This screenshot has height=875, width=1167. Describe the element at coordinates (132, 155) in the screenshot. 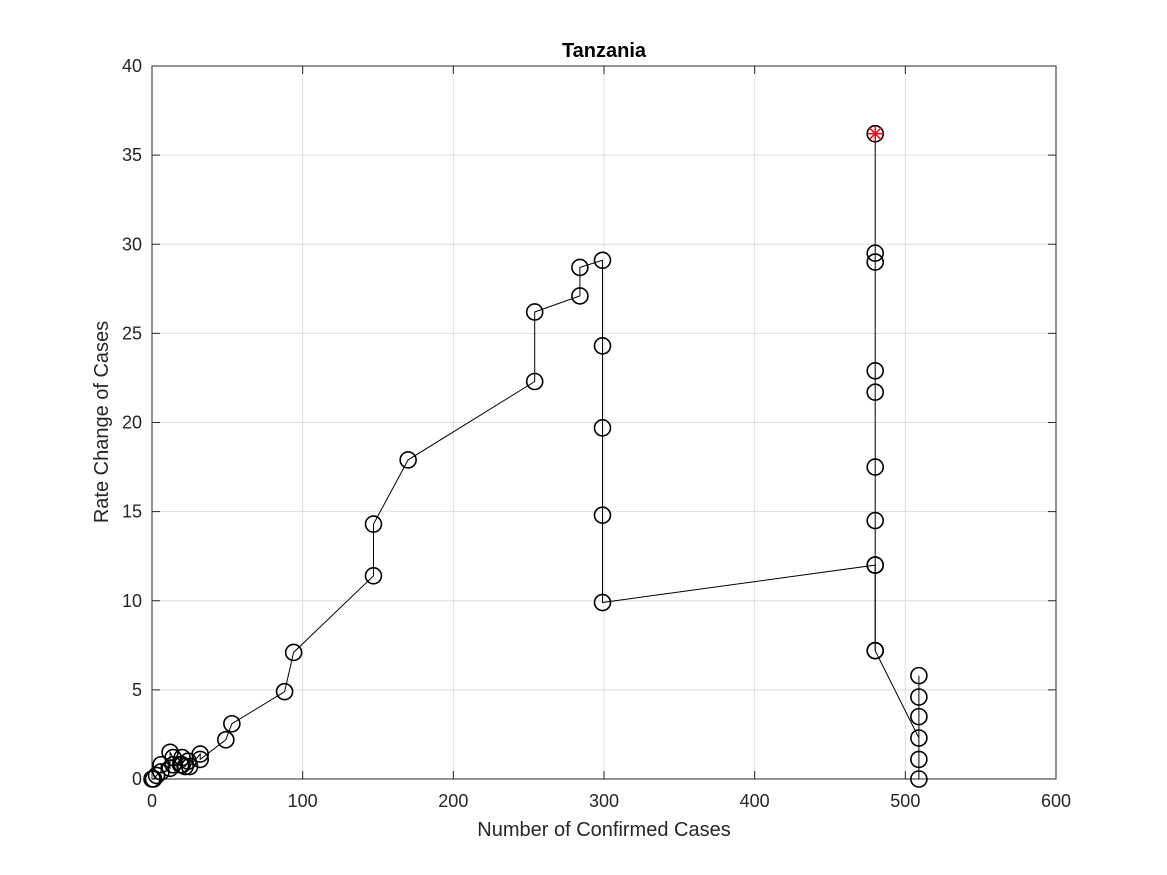

I see `y-tick-label: 35` at that location.